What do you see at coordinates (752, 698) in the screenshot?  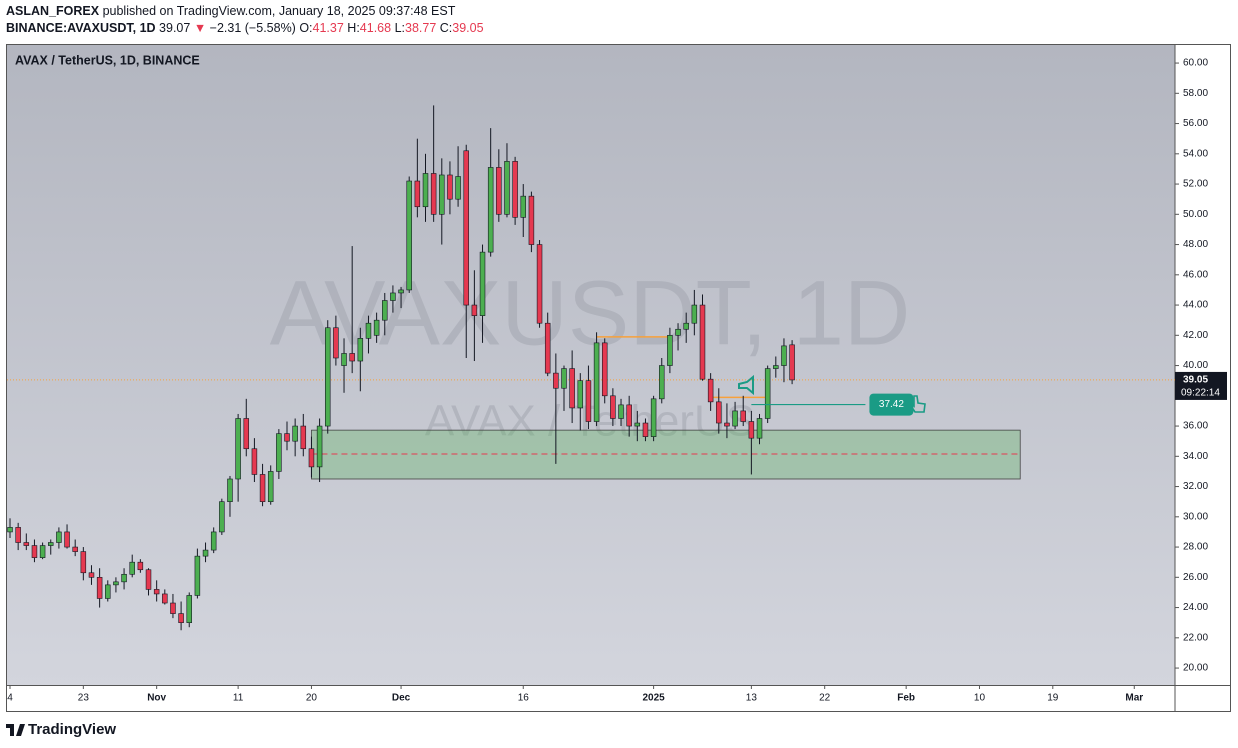 I see `x-tick-label: 13` at bounding box center [752, 698].